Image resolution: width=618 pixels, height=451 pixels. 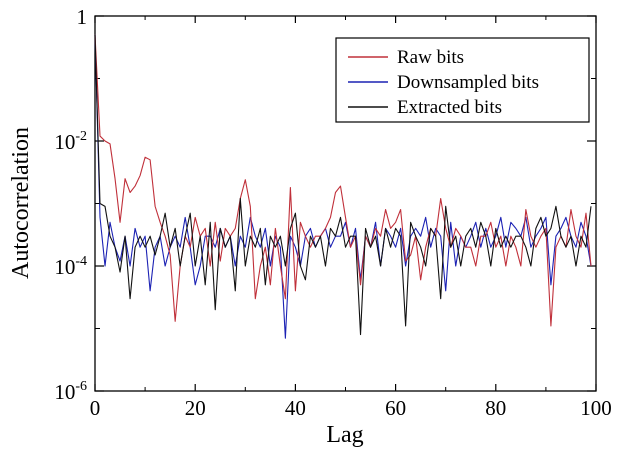 I want to click on y-tick-label: 1, so click(x=82, y=17).